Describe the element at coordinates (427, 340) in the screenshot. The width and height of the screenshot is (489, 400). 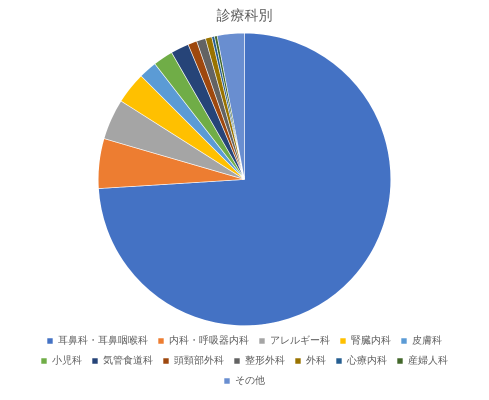
I see `legend-label: 皮膚科` at that location.